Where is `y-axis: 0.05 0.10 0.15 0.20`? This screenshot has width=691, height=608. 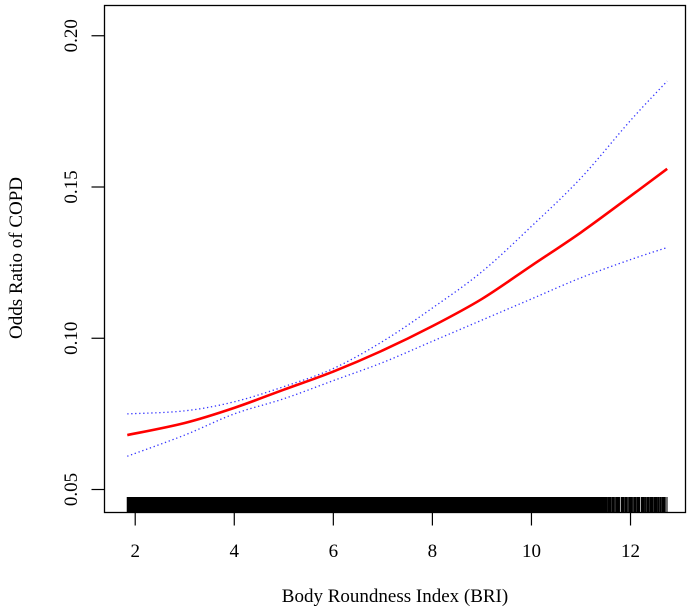
y-axis: 0.05 0.10 0.15 0.20 is located at coordinates (83, 262).